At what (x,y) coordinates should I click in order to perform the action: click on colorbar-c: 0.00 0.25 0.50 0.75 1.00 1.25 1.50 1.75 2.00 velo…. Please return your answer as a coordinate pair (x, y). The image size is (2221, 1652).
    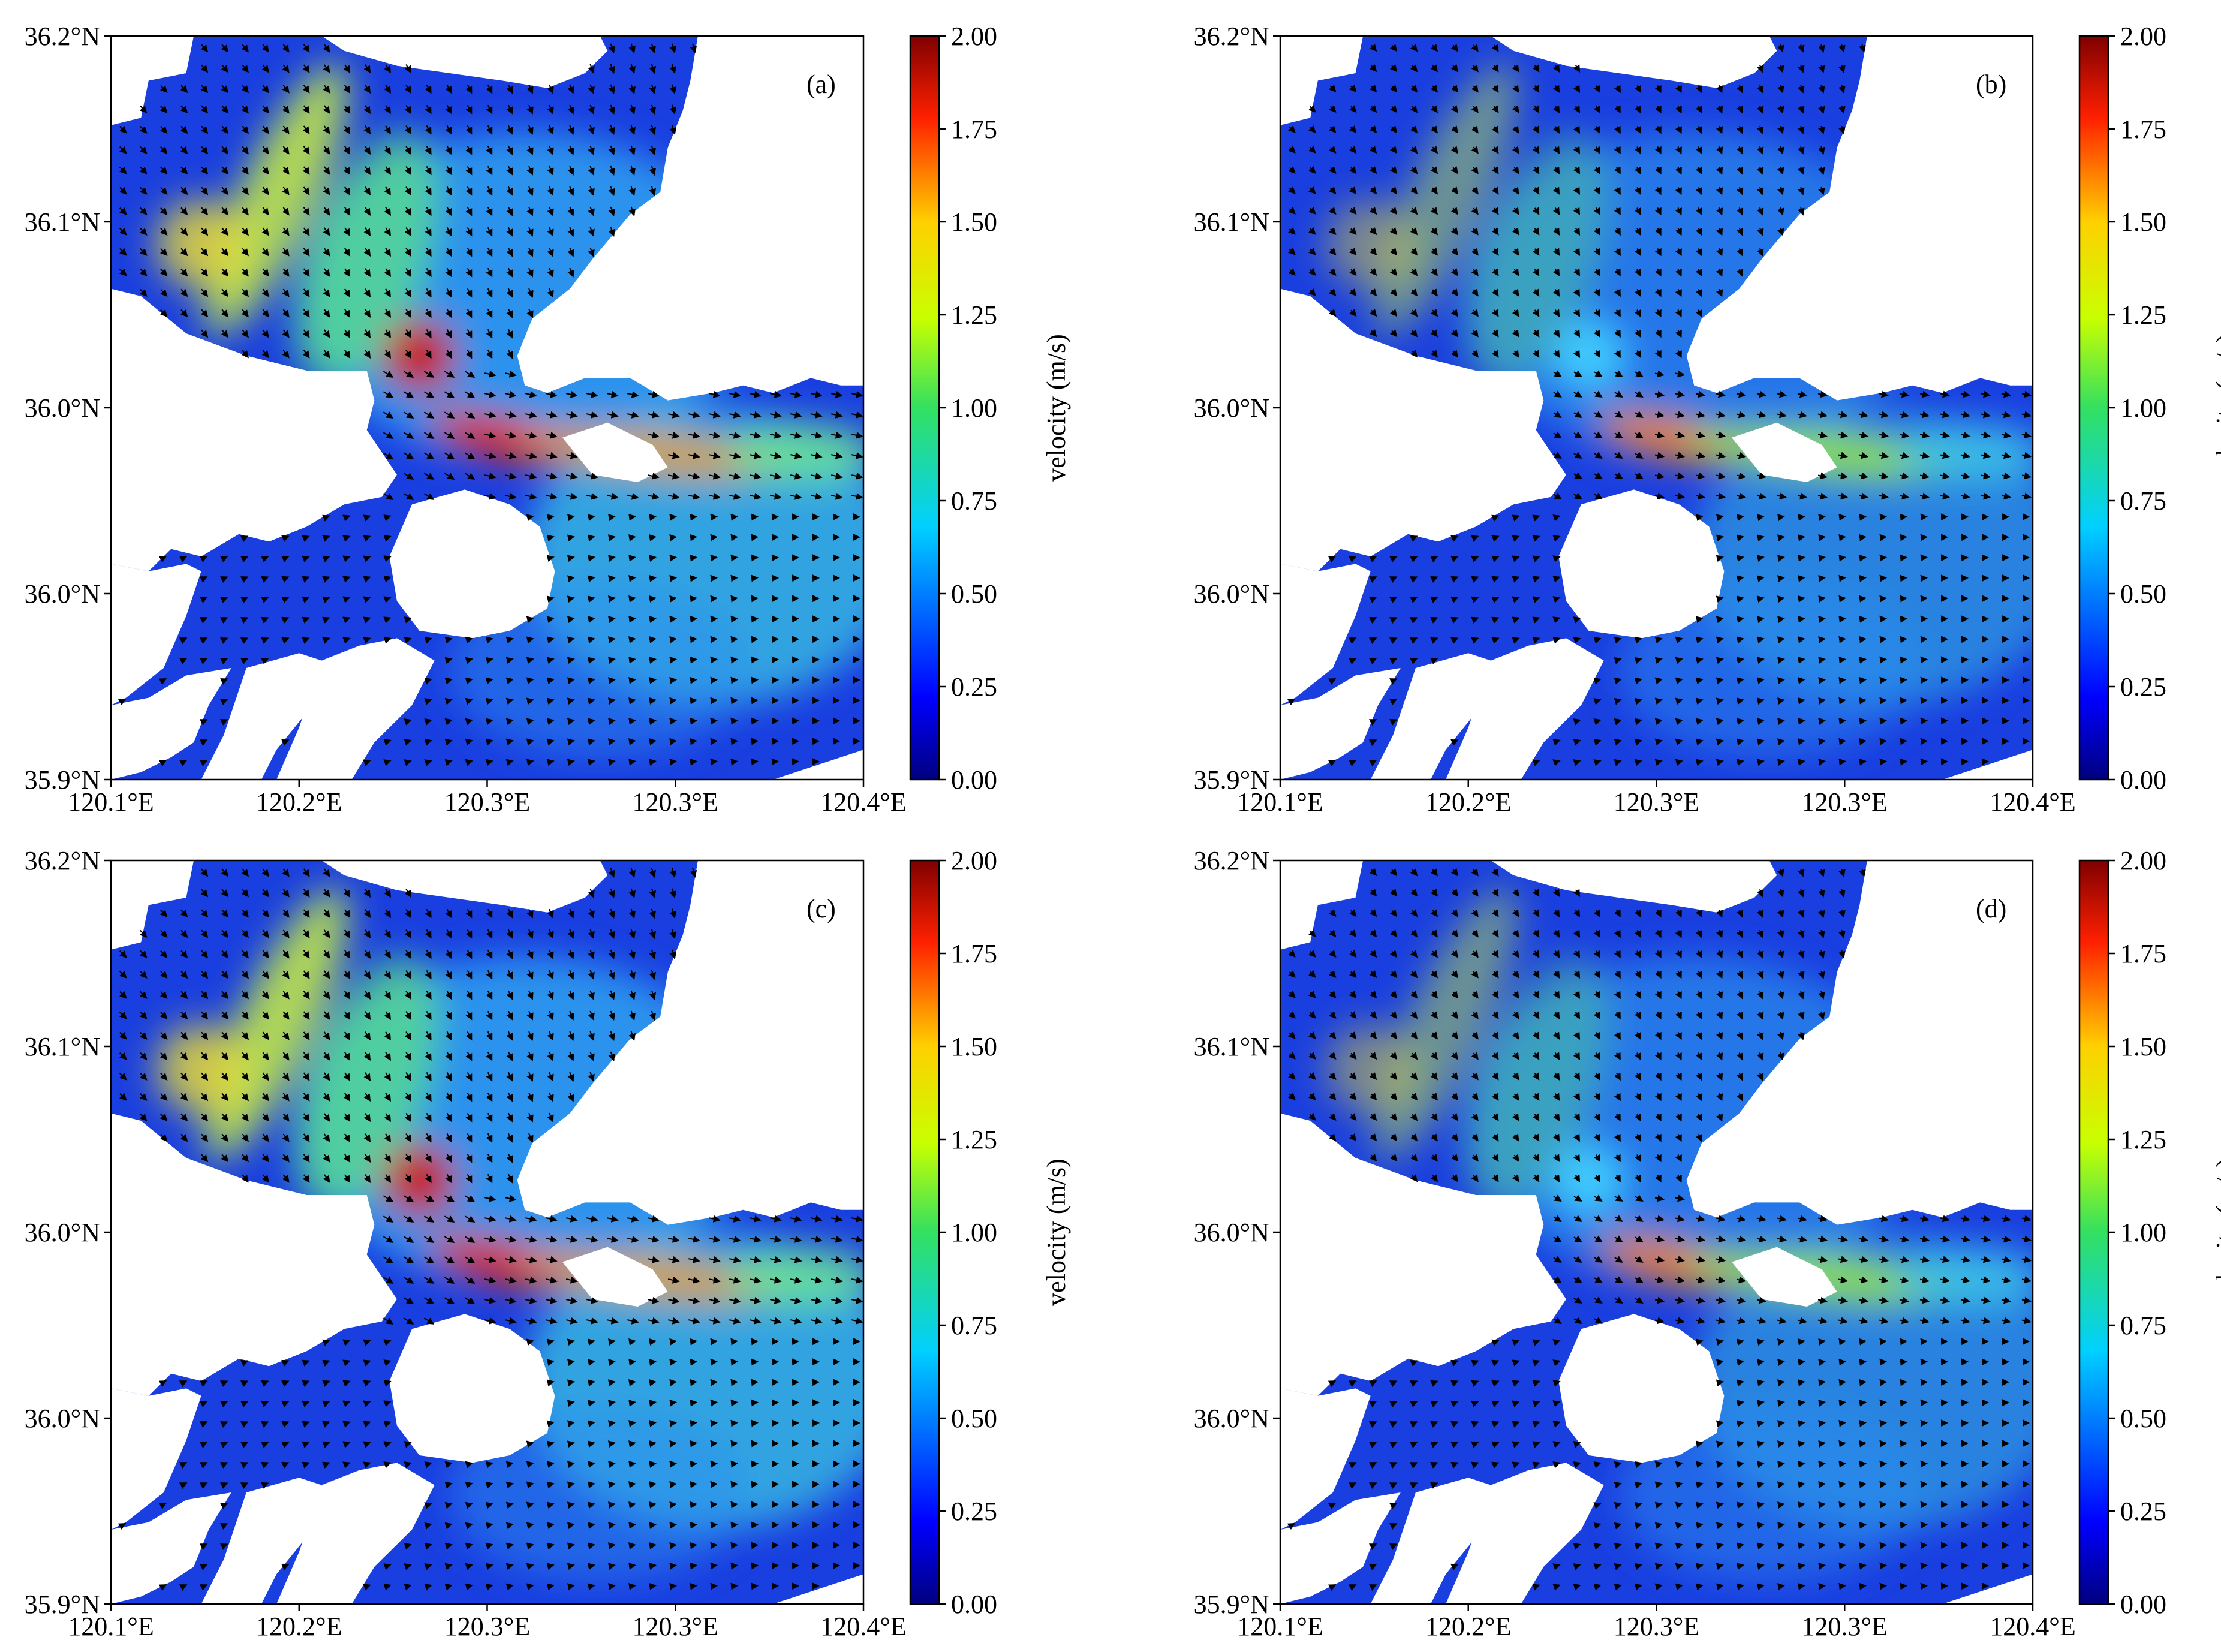
    Looking at the image, I should click on (990, 1232).